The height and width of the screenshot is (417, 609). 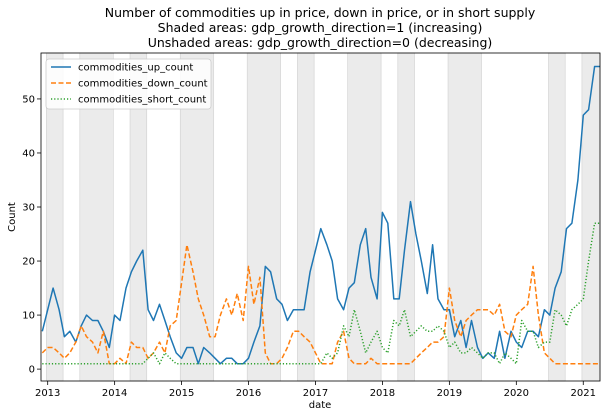 I want to click on y-tick-label: 0, so click(x=32, y=370).